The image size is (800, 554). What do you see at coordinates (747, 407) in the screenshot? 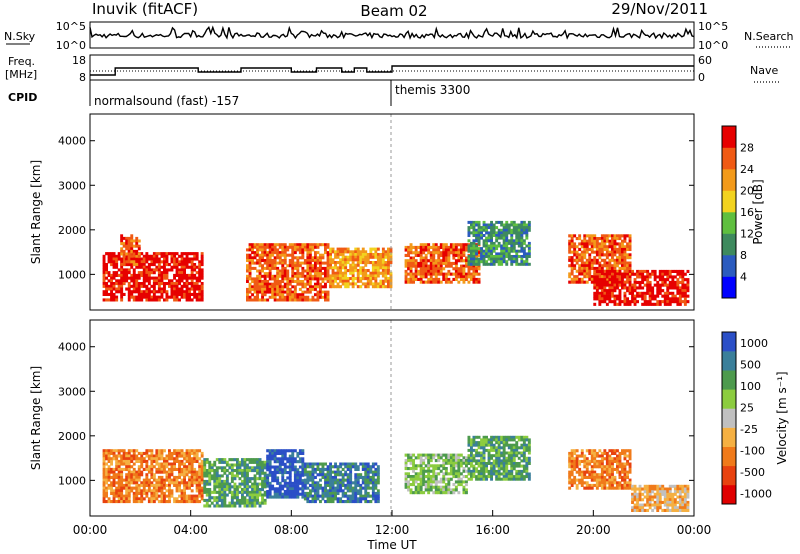
I see `velocity-colorbar-tick-3: 25` at bounding box center [747, 407].